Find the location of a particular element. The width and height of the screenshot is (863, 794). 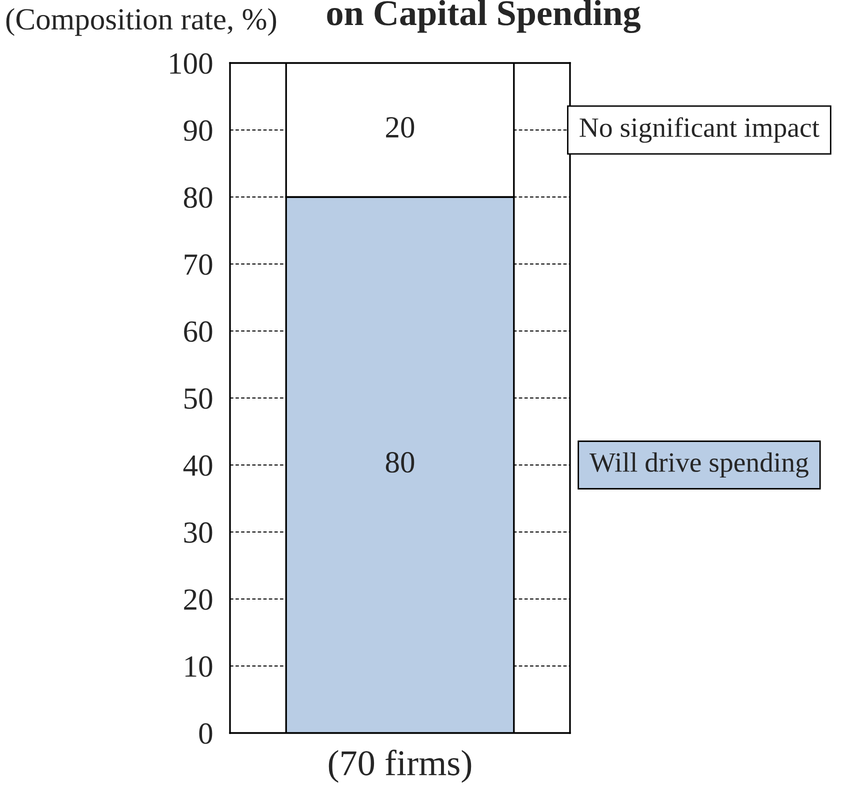

y-tick-label: 50 is located at coordinates (198, 398).